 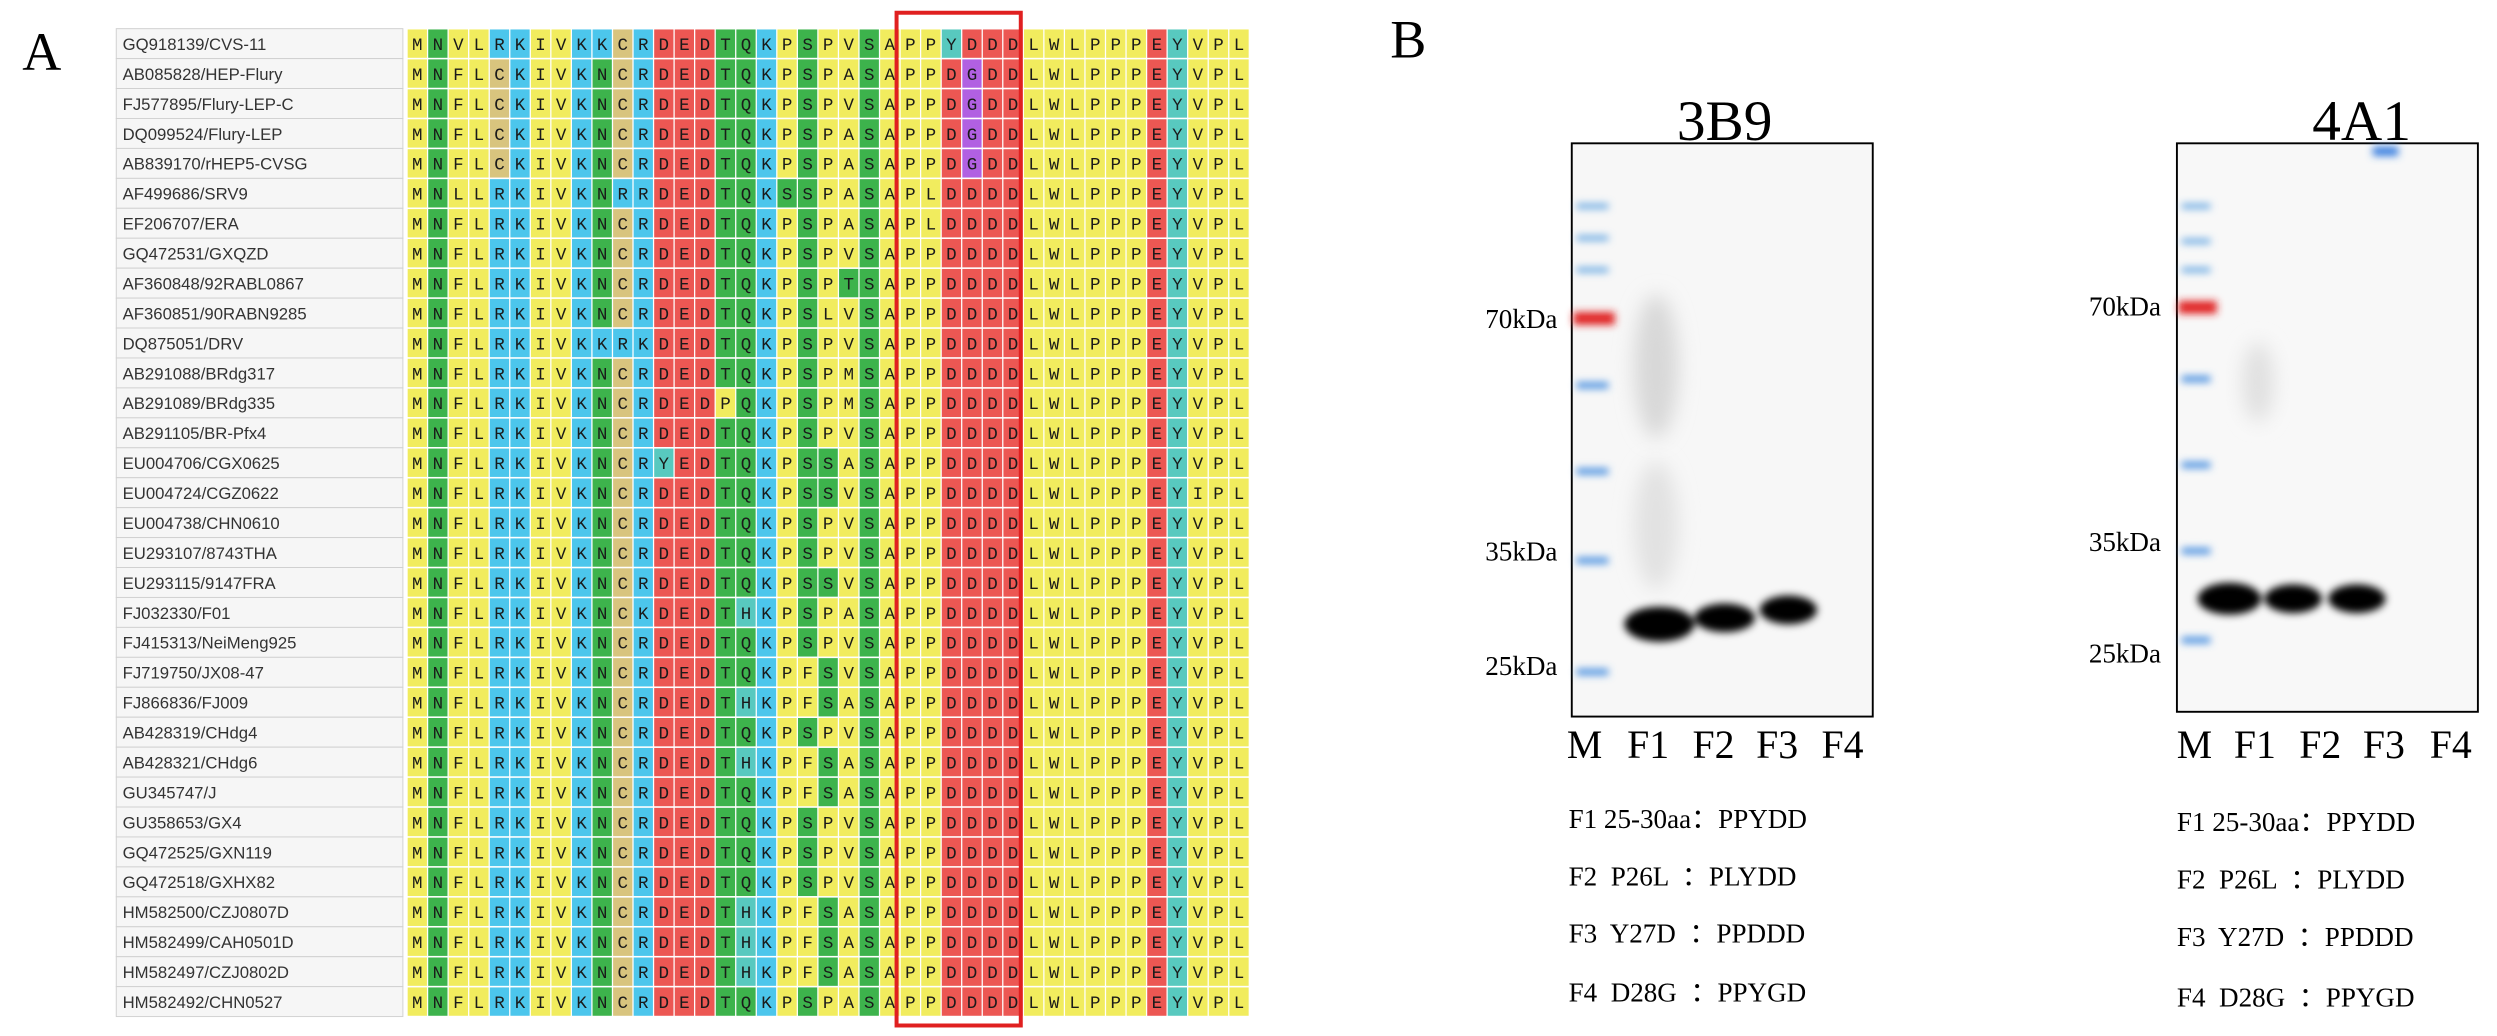 What do you see at coordinates (2296, 997) in the screenshot?
I see `note: F4 D28G ：PPYGD` at bounding box center [2296, 997].